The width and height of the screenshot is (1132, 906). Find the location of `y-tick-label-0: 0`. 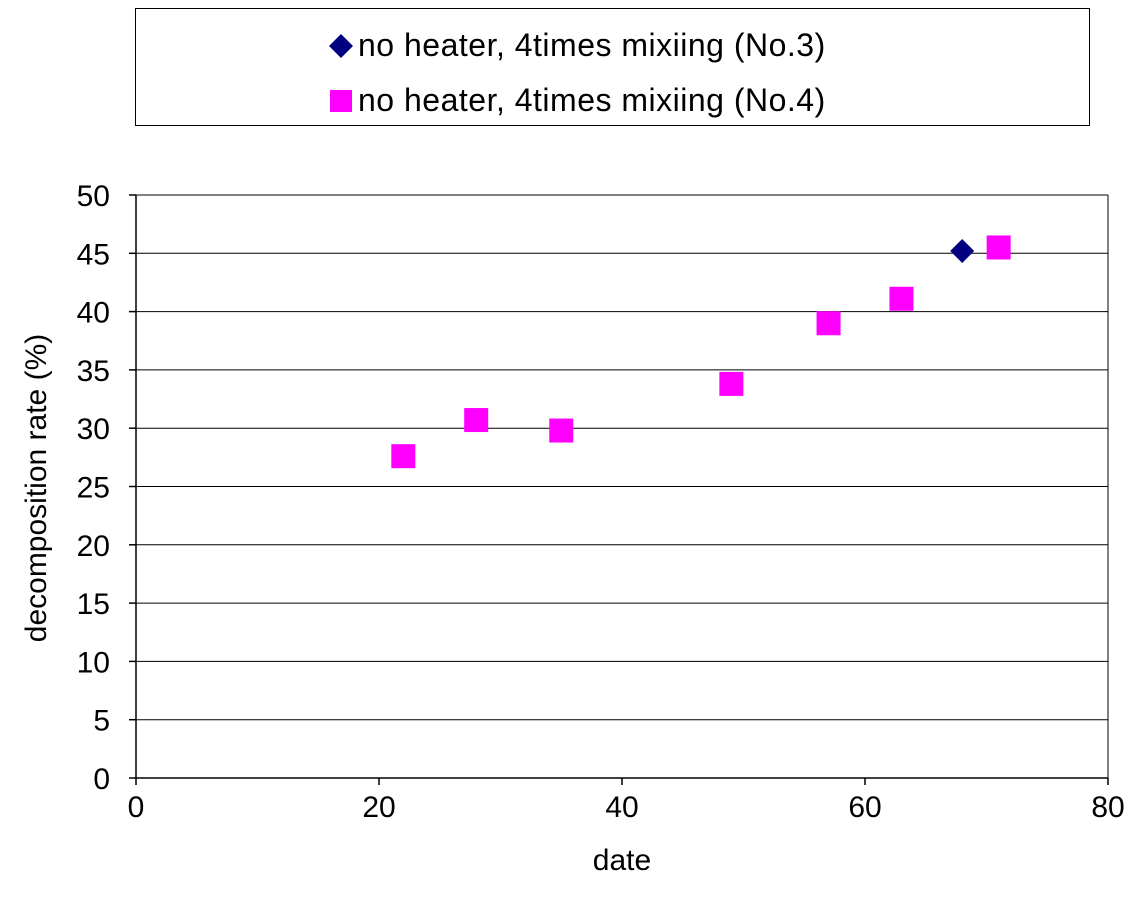

y-tick-label-0: 0 is located at coordinates (101, 779).